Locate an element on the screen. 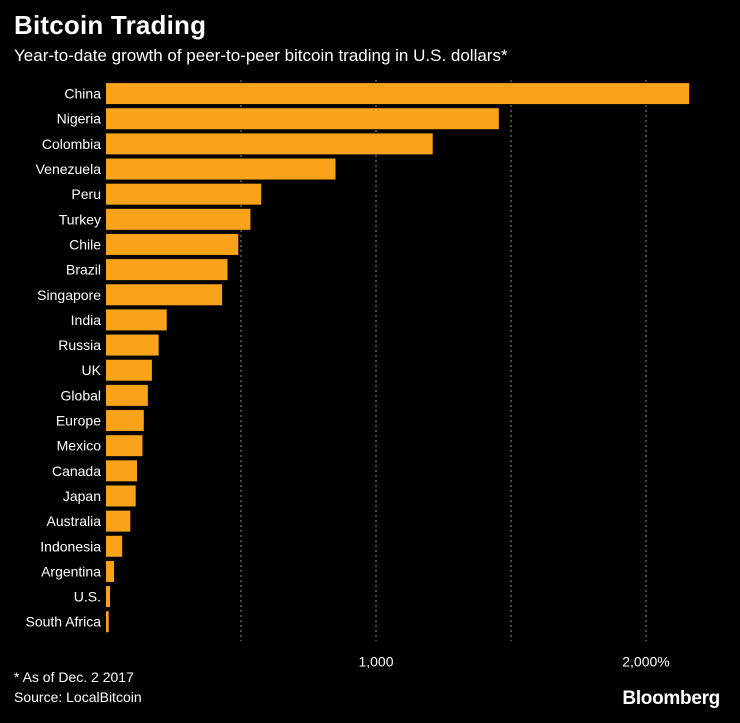  category-label: China is located at coordinates (82, 94).